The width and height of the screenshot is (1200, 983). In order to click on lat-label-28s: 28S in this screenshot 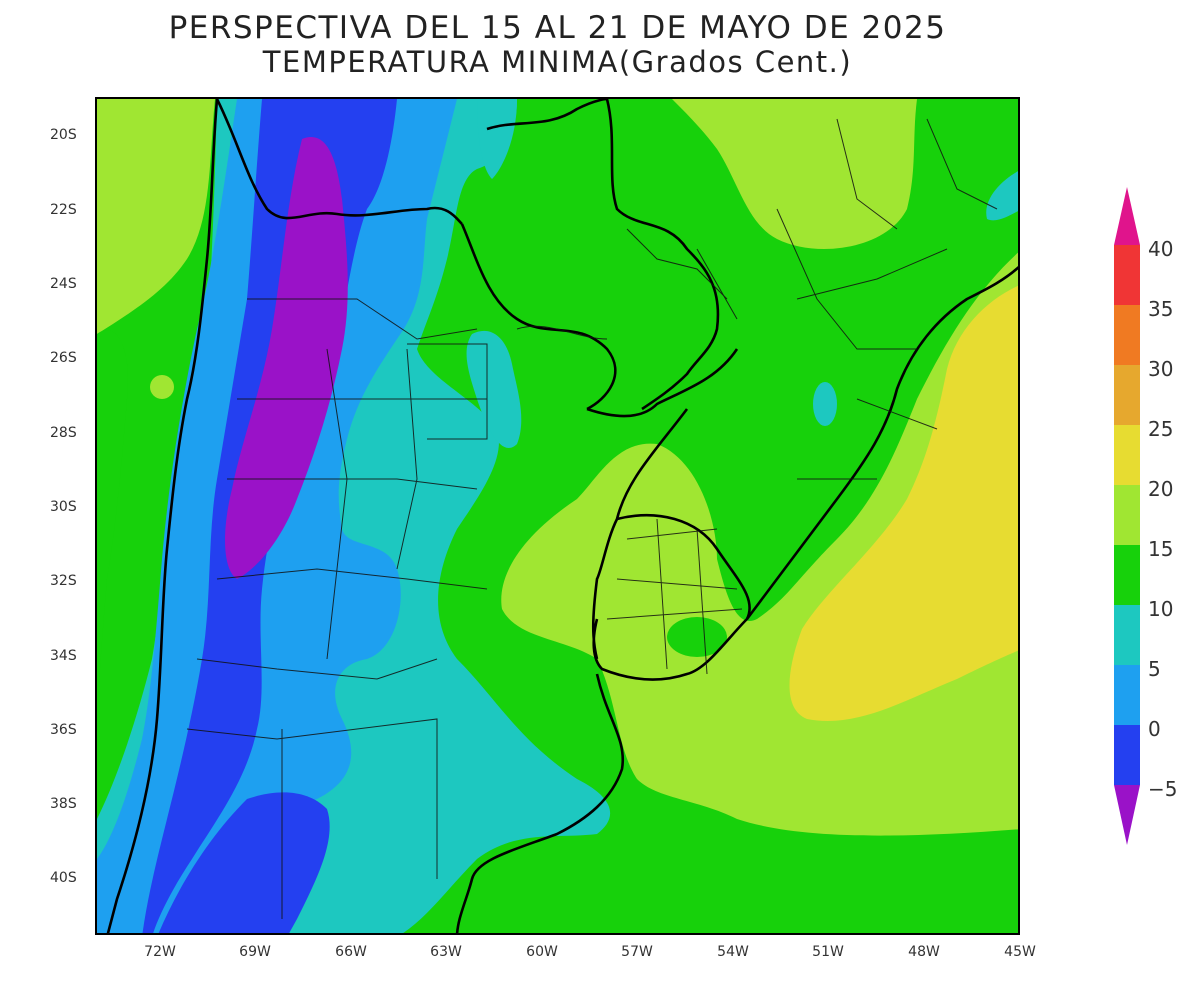, I will do `click(63, 433)`.